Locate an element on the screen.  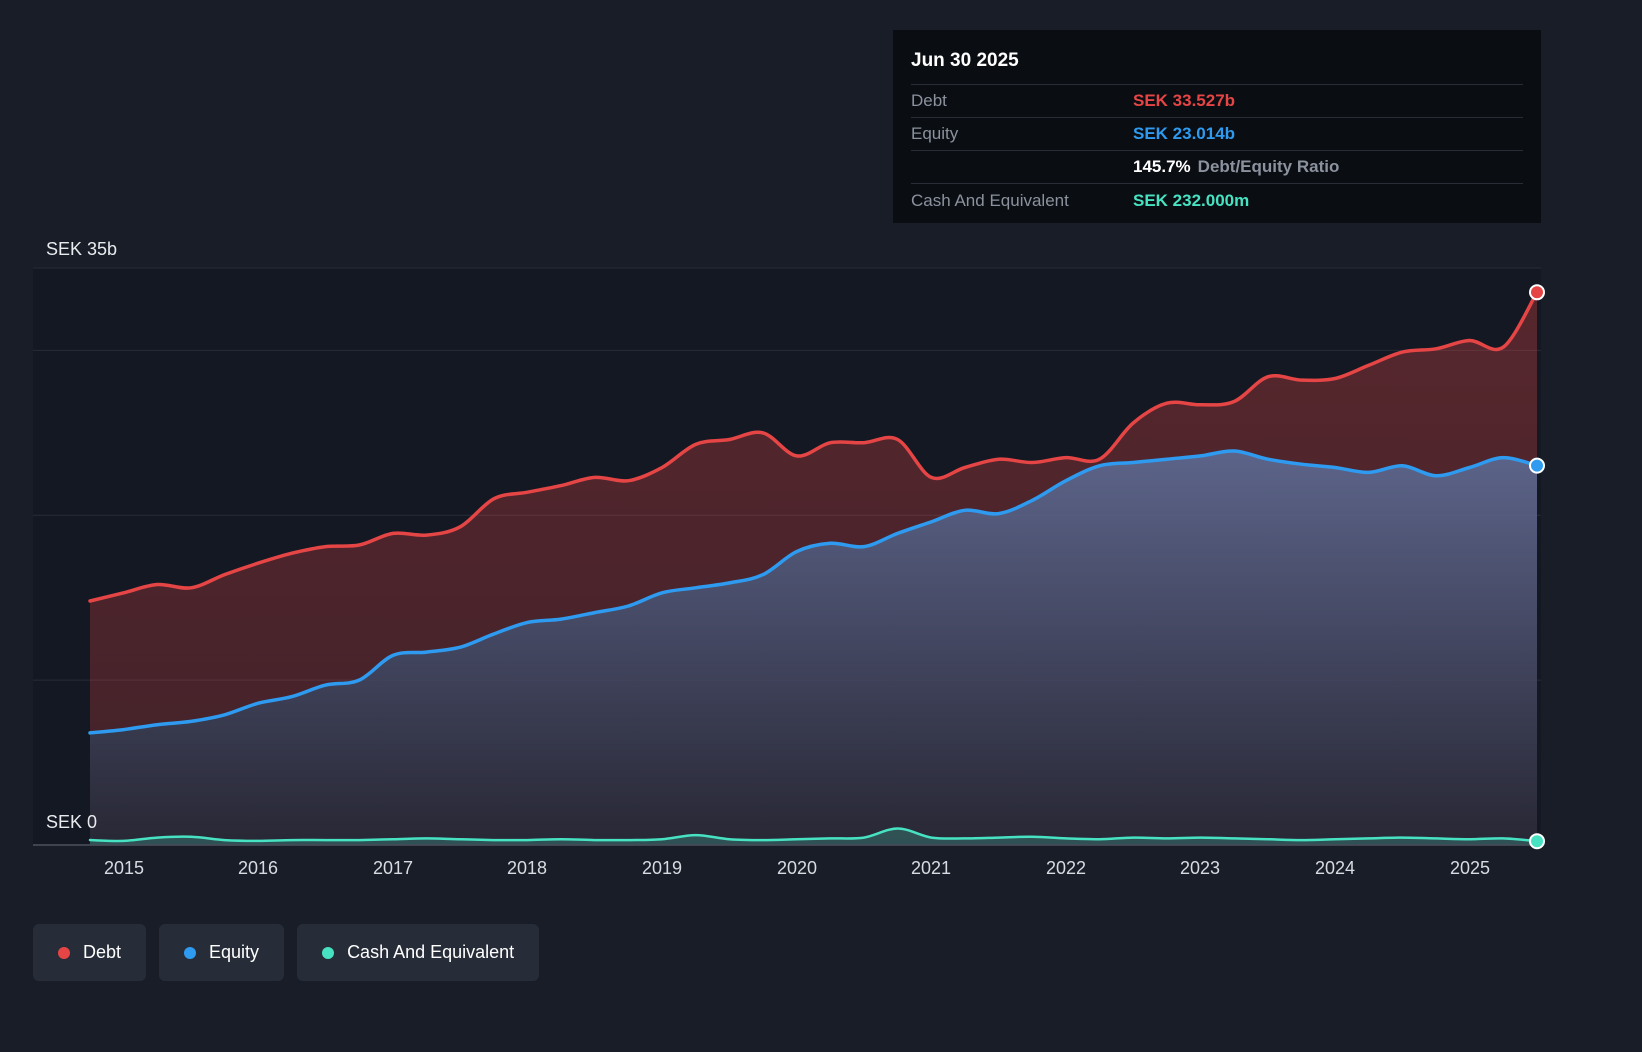
y-axis-label-zero: SEK 0 is located at coordinates (72, 822).